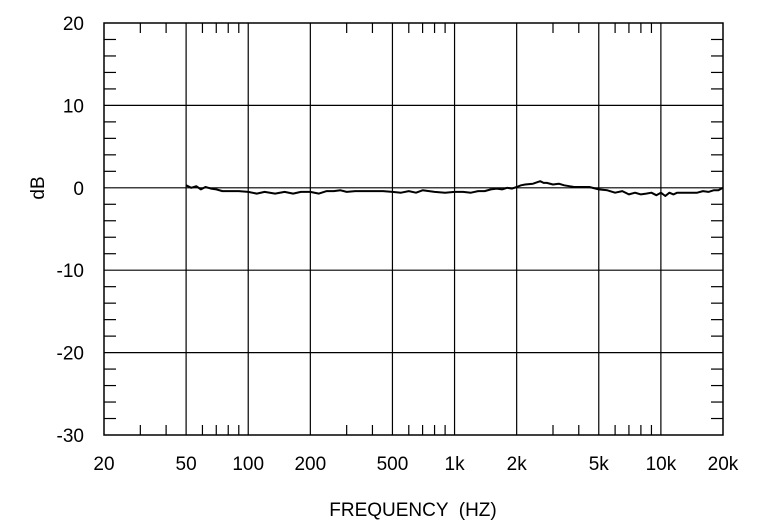 The width and height of the screenshot is (765, 530). What do you see at coordinates (454, 188) in the screenshot?
I see `response-curve` at bounding box center [454, 188].